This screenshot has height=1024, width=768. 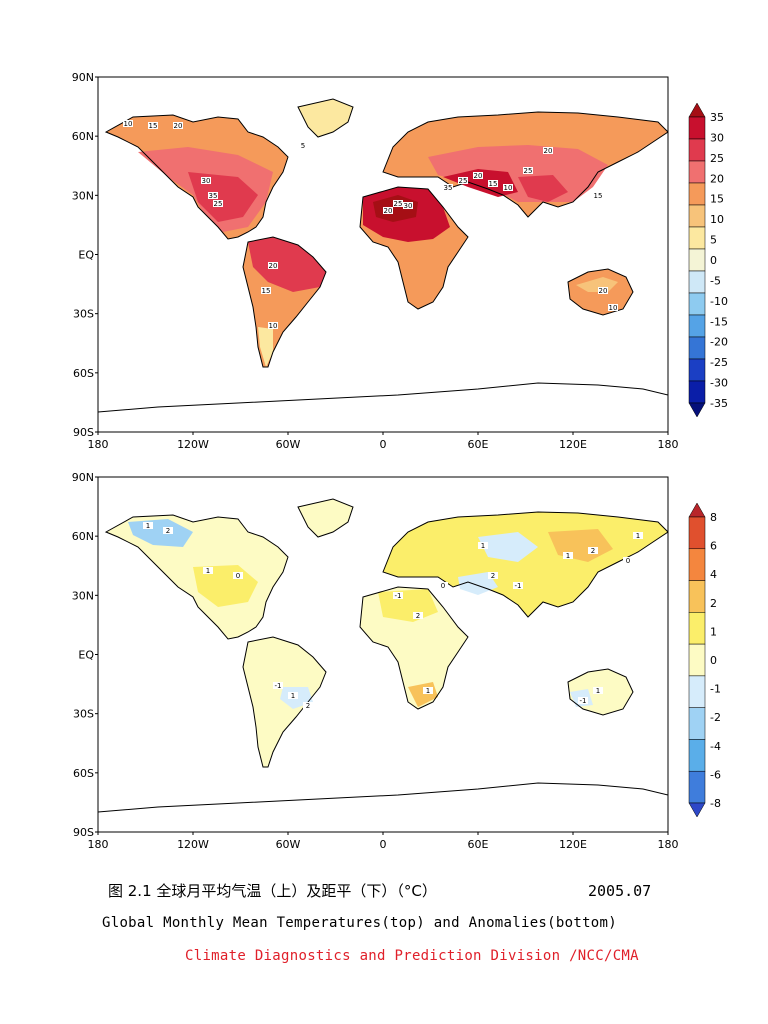 I want to click on colorbar-label: -30, so click(x=719, y=383).